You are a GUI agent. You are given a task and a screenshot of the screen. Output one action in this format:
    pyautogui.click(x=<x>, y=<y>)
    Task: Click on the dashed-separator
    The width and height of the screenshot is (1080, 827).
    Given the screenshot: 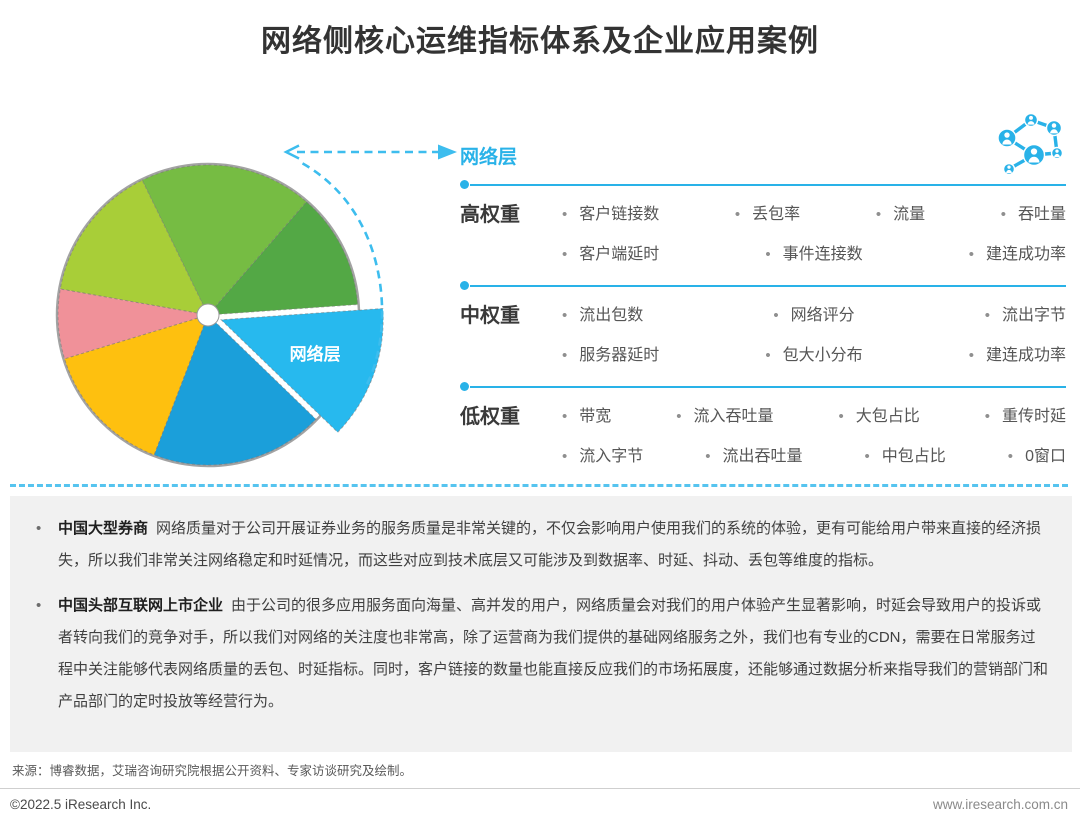 What is the action you would take?
    pyautogui.click(x=539, y=485)
    